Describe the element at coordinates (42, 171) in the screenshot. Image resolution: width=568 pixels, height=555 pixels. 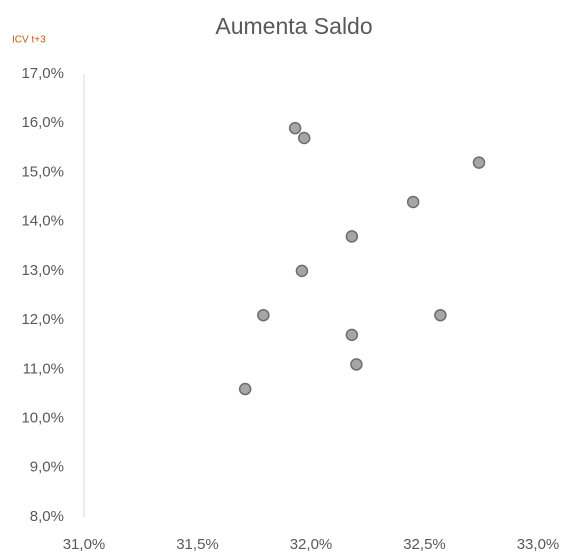
I see `y-tick-label: 15,0%` at that location.